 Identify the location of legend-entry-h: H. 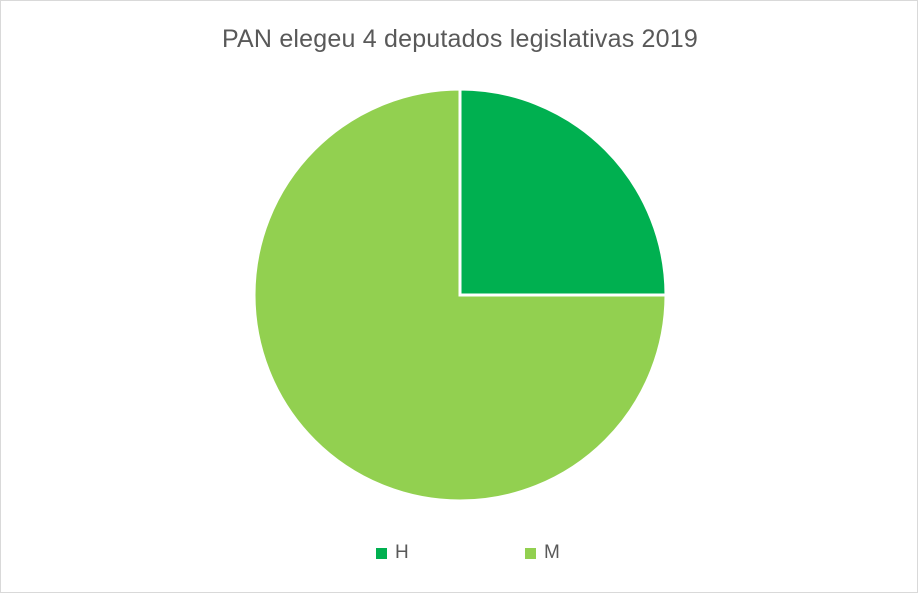
(392, 553).